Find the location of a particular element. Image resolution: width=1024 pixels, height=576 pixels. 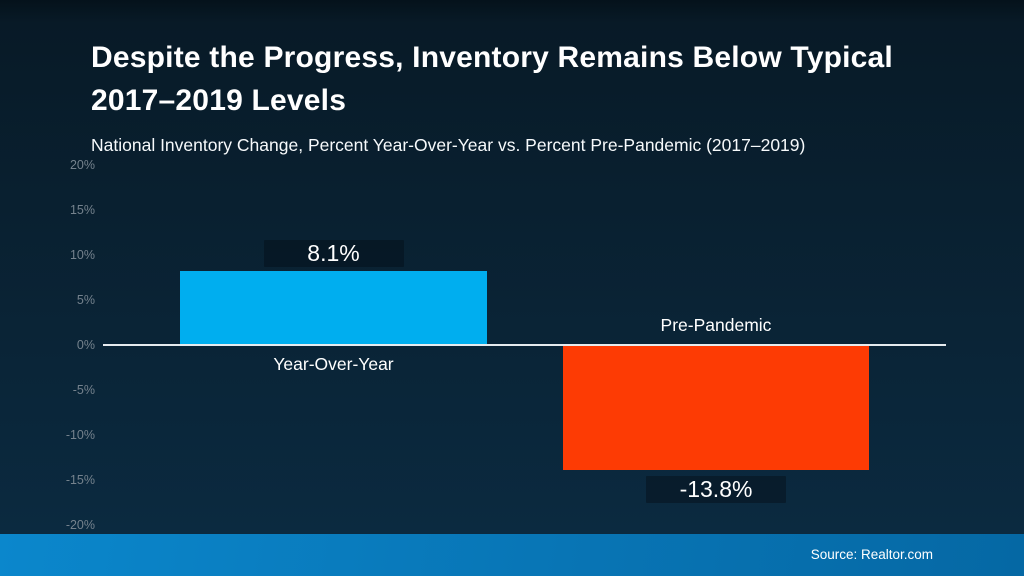

bar-pre-pandemic is located at coordinates (716, 408).